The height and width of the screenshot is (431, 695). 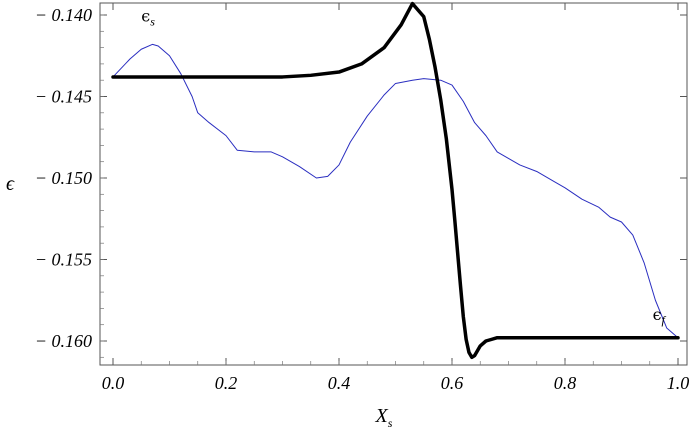 I want to click on y-tick: − 0.140, so click(x=361, y=15).